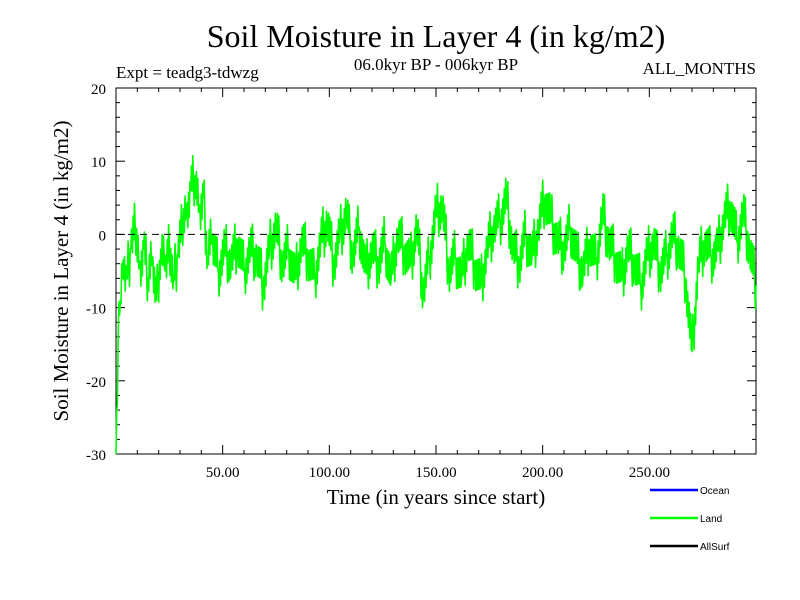 The height and width of the screenshot is (600, 800). I want to click on chart-subtitle-left: Expt = teadg3-tdwzg, so click(187, 72).